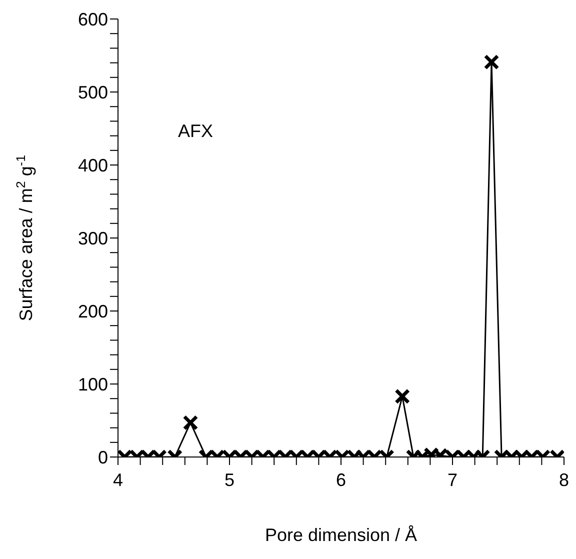  What do you see at coordinates (341, 535) in the screenshot?
I see `x-axis-title: Pore dimension / Å` at bounding box center [341, 535].